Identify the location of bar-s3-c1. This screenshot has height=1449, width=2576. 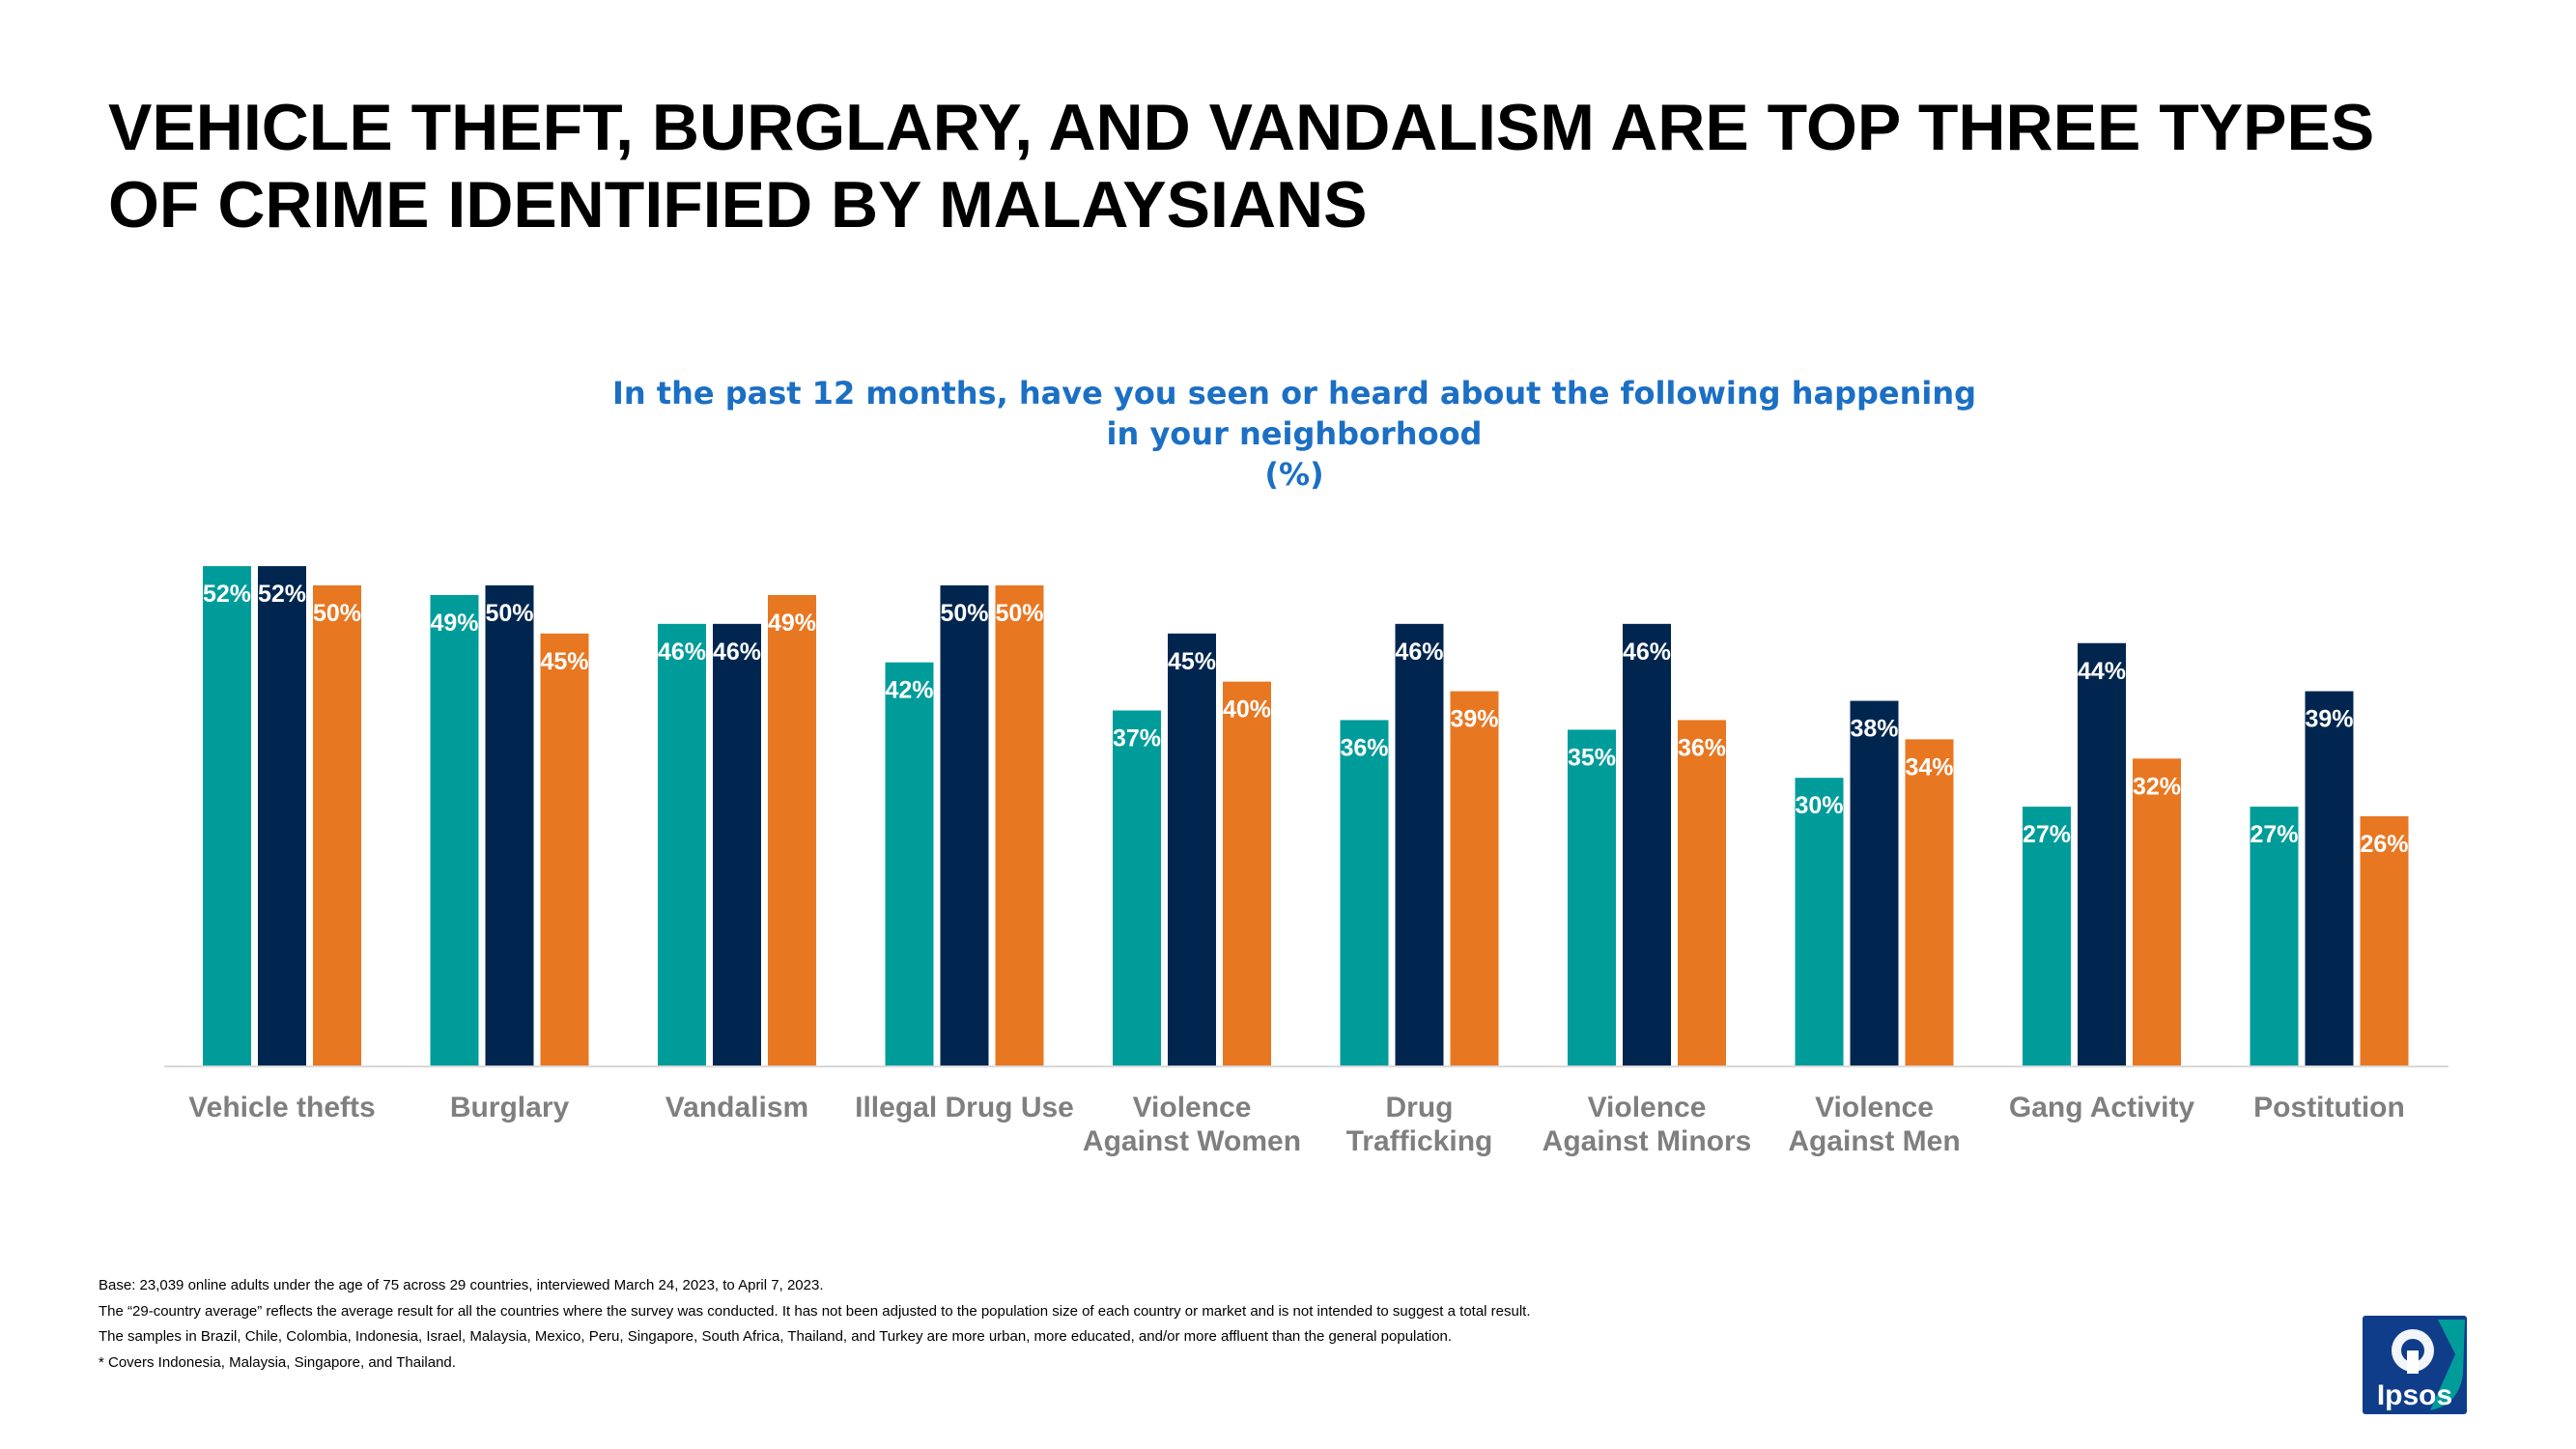
(337, 825).